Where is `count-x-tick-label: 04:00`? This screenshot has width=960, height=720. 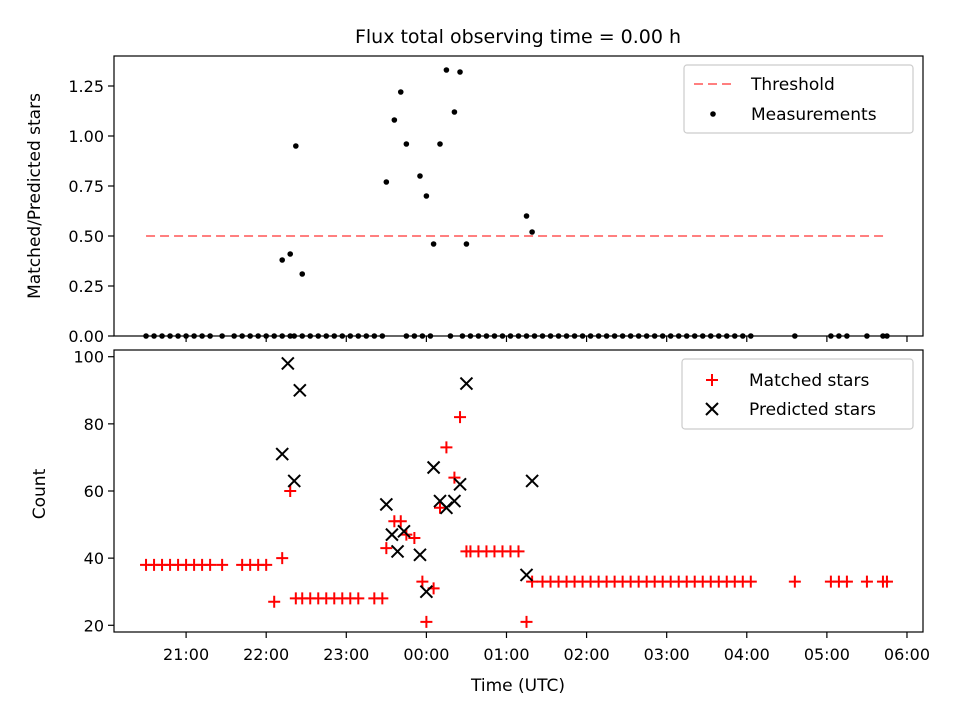
count-x-tick-label: 04:00 is located at coordinates (747, 654).